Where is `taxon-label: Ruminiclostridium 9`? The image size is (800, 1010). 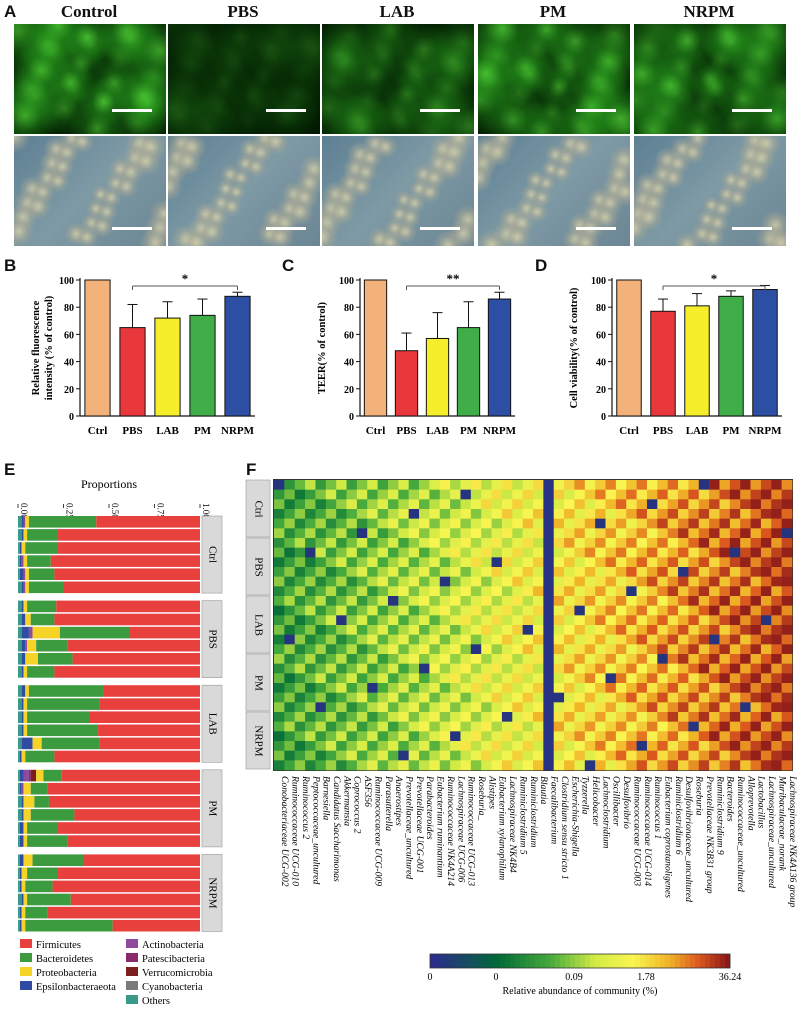
taxon-label: Ruminiclostridium 9 is located at coordinates (719, 815).